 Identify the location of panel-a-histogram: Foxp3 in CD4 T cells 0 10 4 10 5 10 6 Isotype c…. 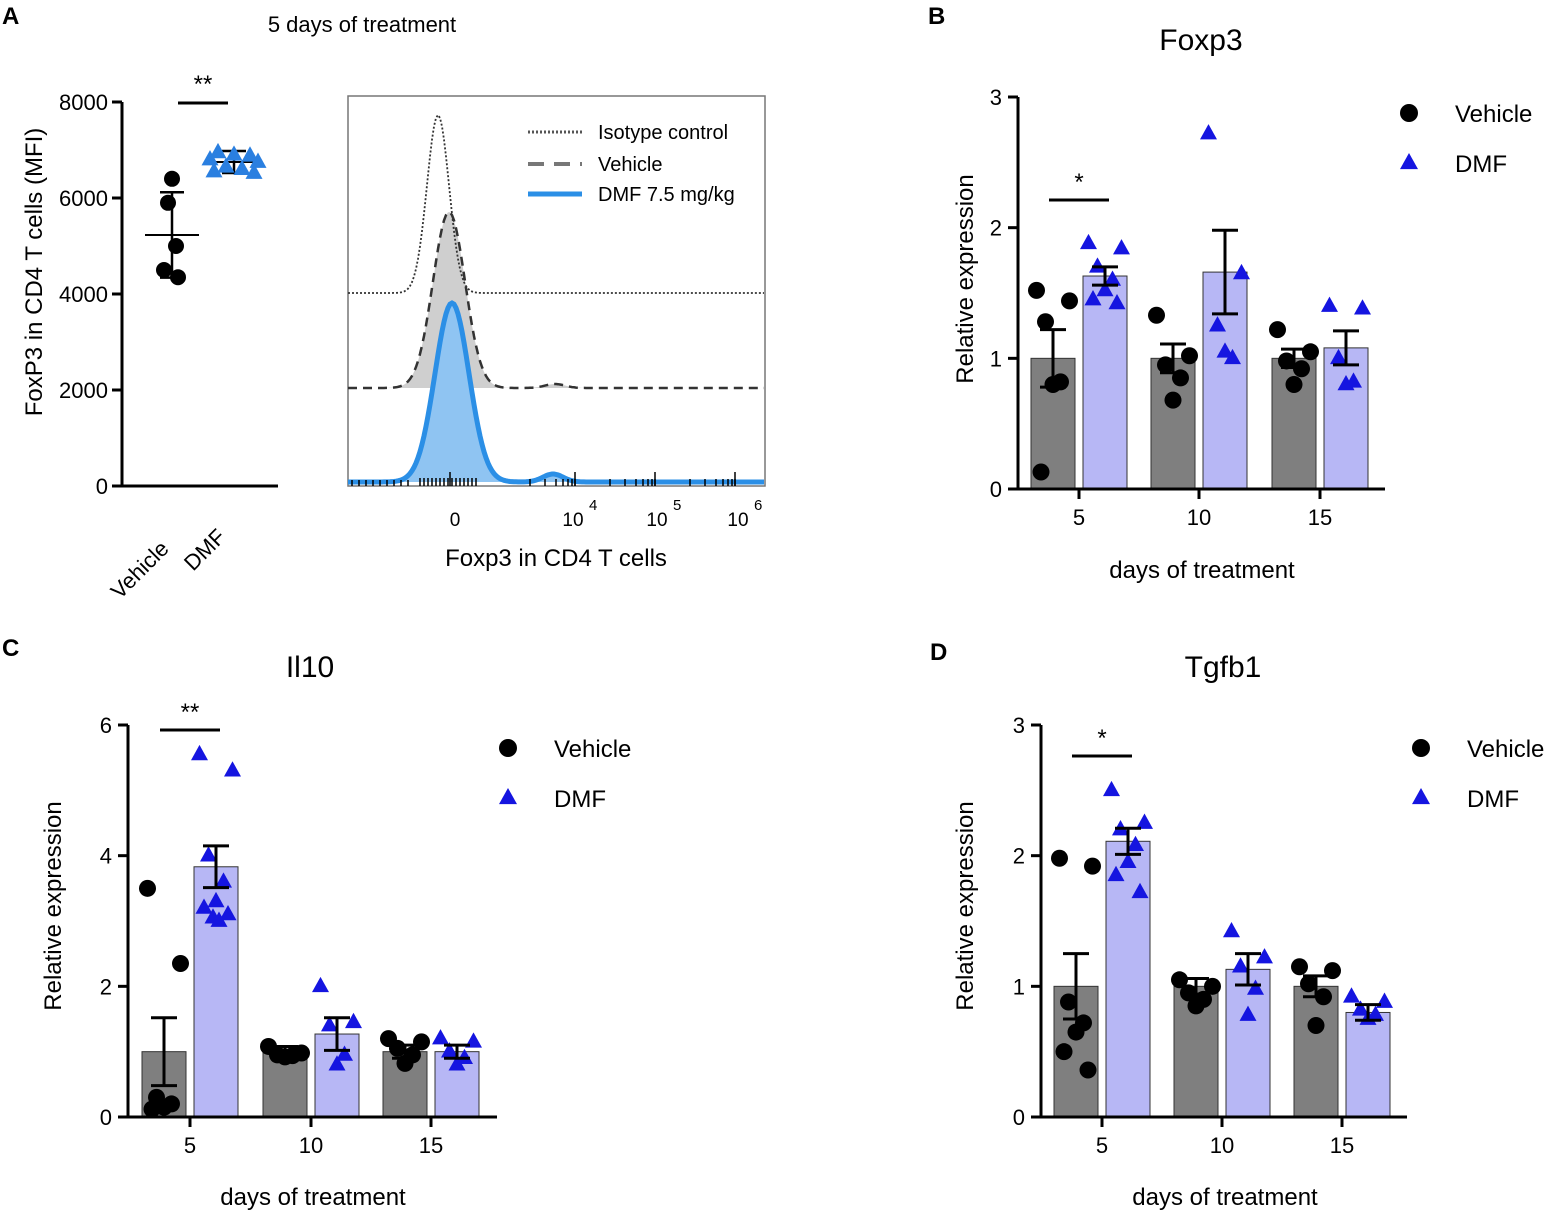
(556, 333).